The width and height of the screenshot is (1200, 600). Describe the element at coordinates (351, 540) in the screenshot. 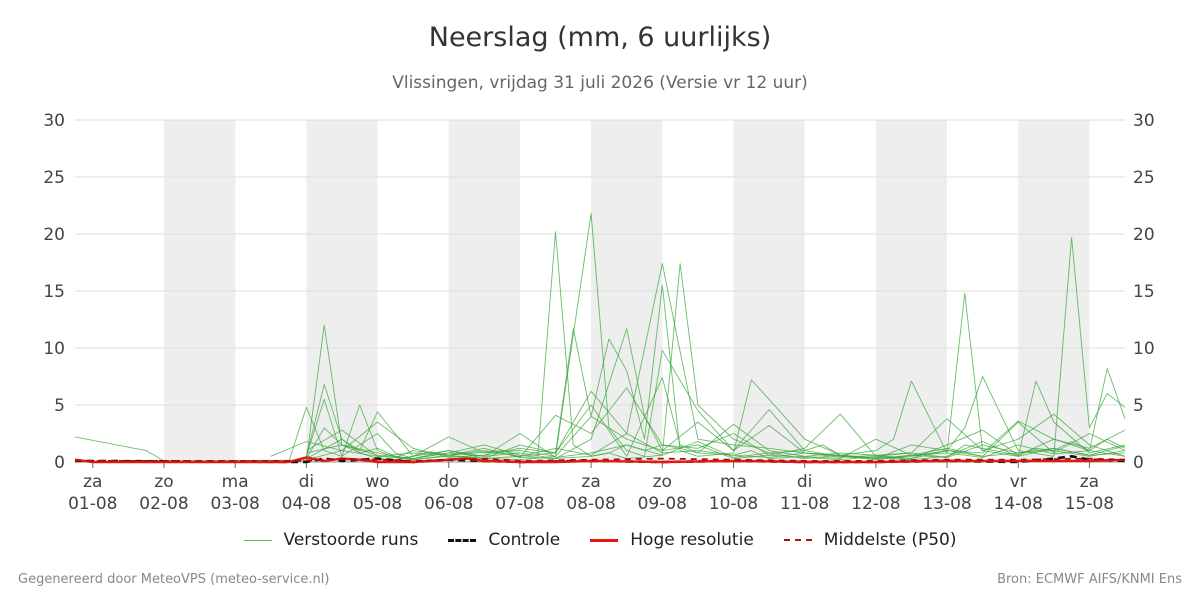

I see `legend-label-members: Verstoorde runs` at that location.